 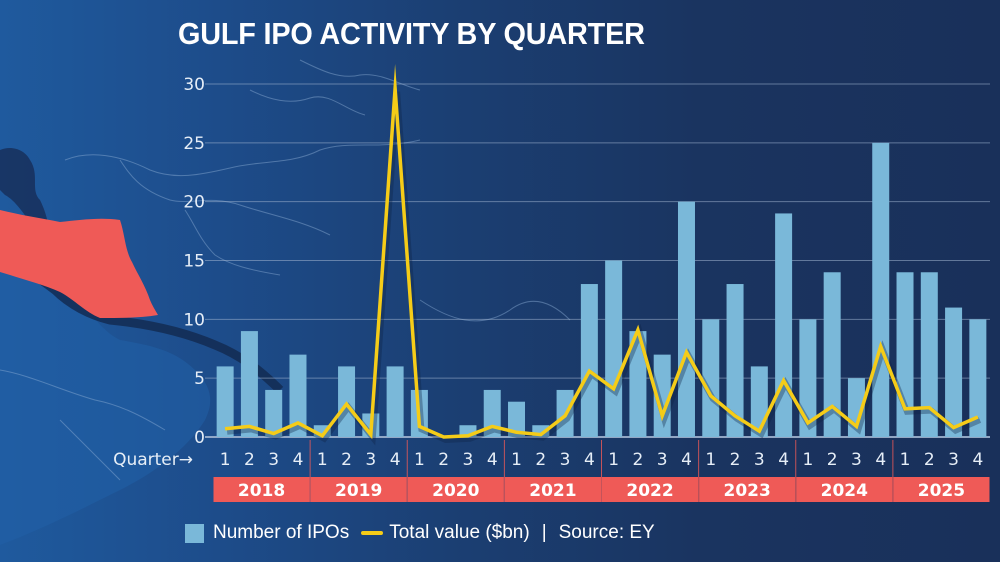 What do you see at coordinates (199, 438) in the screenshot?
I see `y-tick-label: 0` at bounding box center [199, 438].